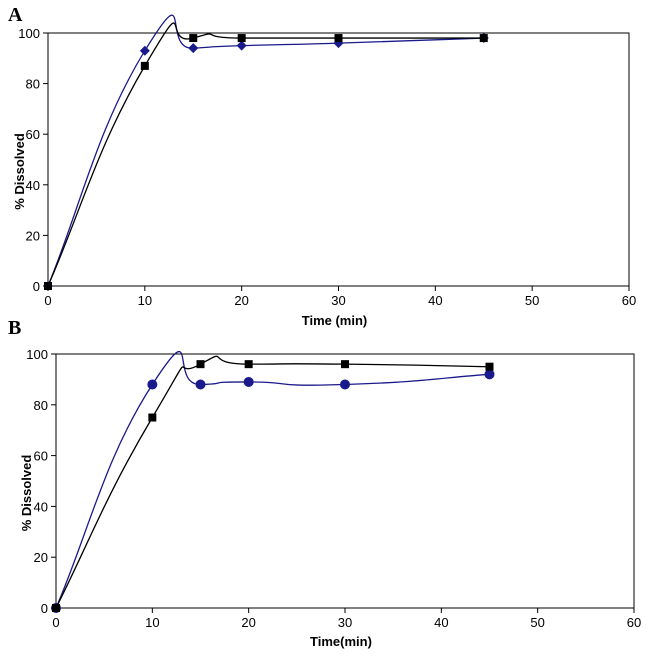 This screenshot has width=671, height=663. I want to click on panel-label: B, so click(14, 328).